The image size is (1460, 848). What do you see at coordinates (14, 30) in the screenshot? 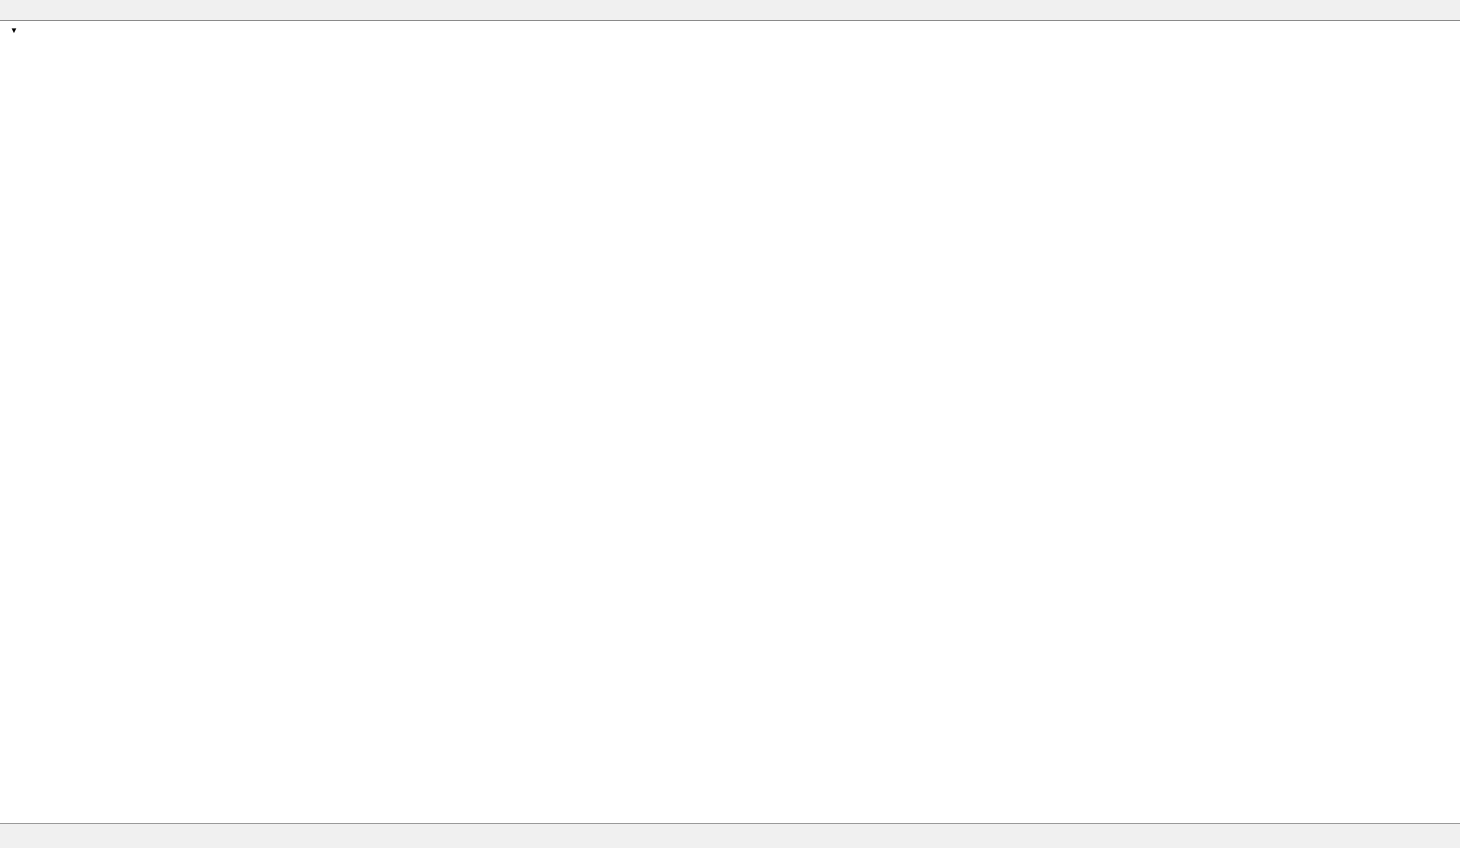
I see `chart-dropdown-icon: ▼` at bounding box center [14, 30].